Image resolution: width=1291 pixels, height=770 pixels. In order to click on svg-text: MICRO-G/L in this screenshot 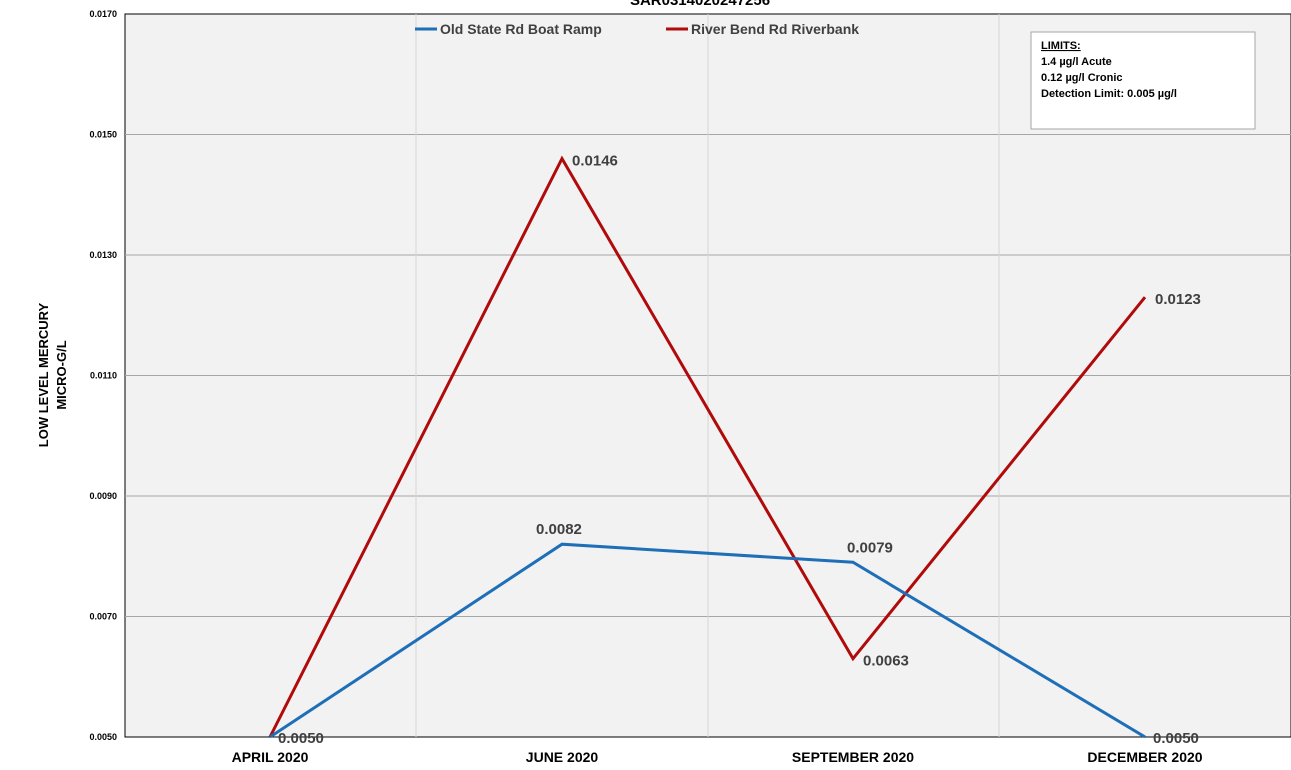, I will do `click(61, 374)`.